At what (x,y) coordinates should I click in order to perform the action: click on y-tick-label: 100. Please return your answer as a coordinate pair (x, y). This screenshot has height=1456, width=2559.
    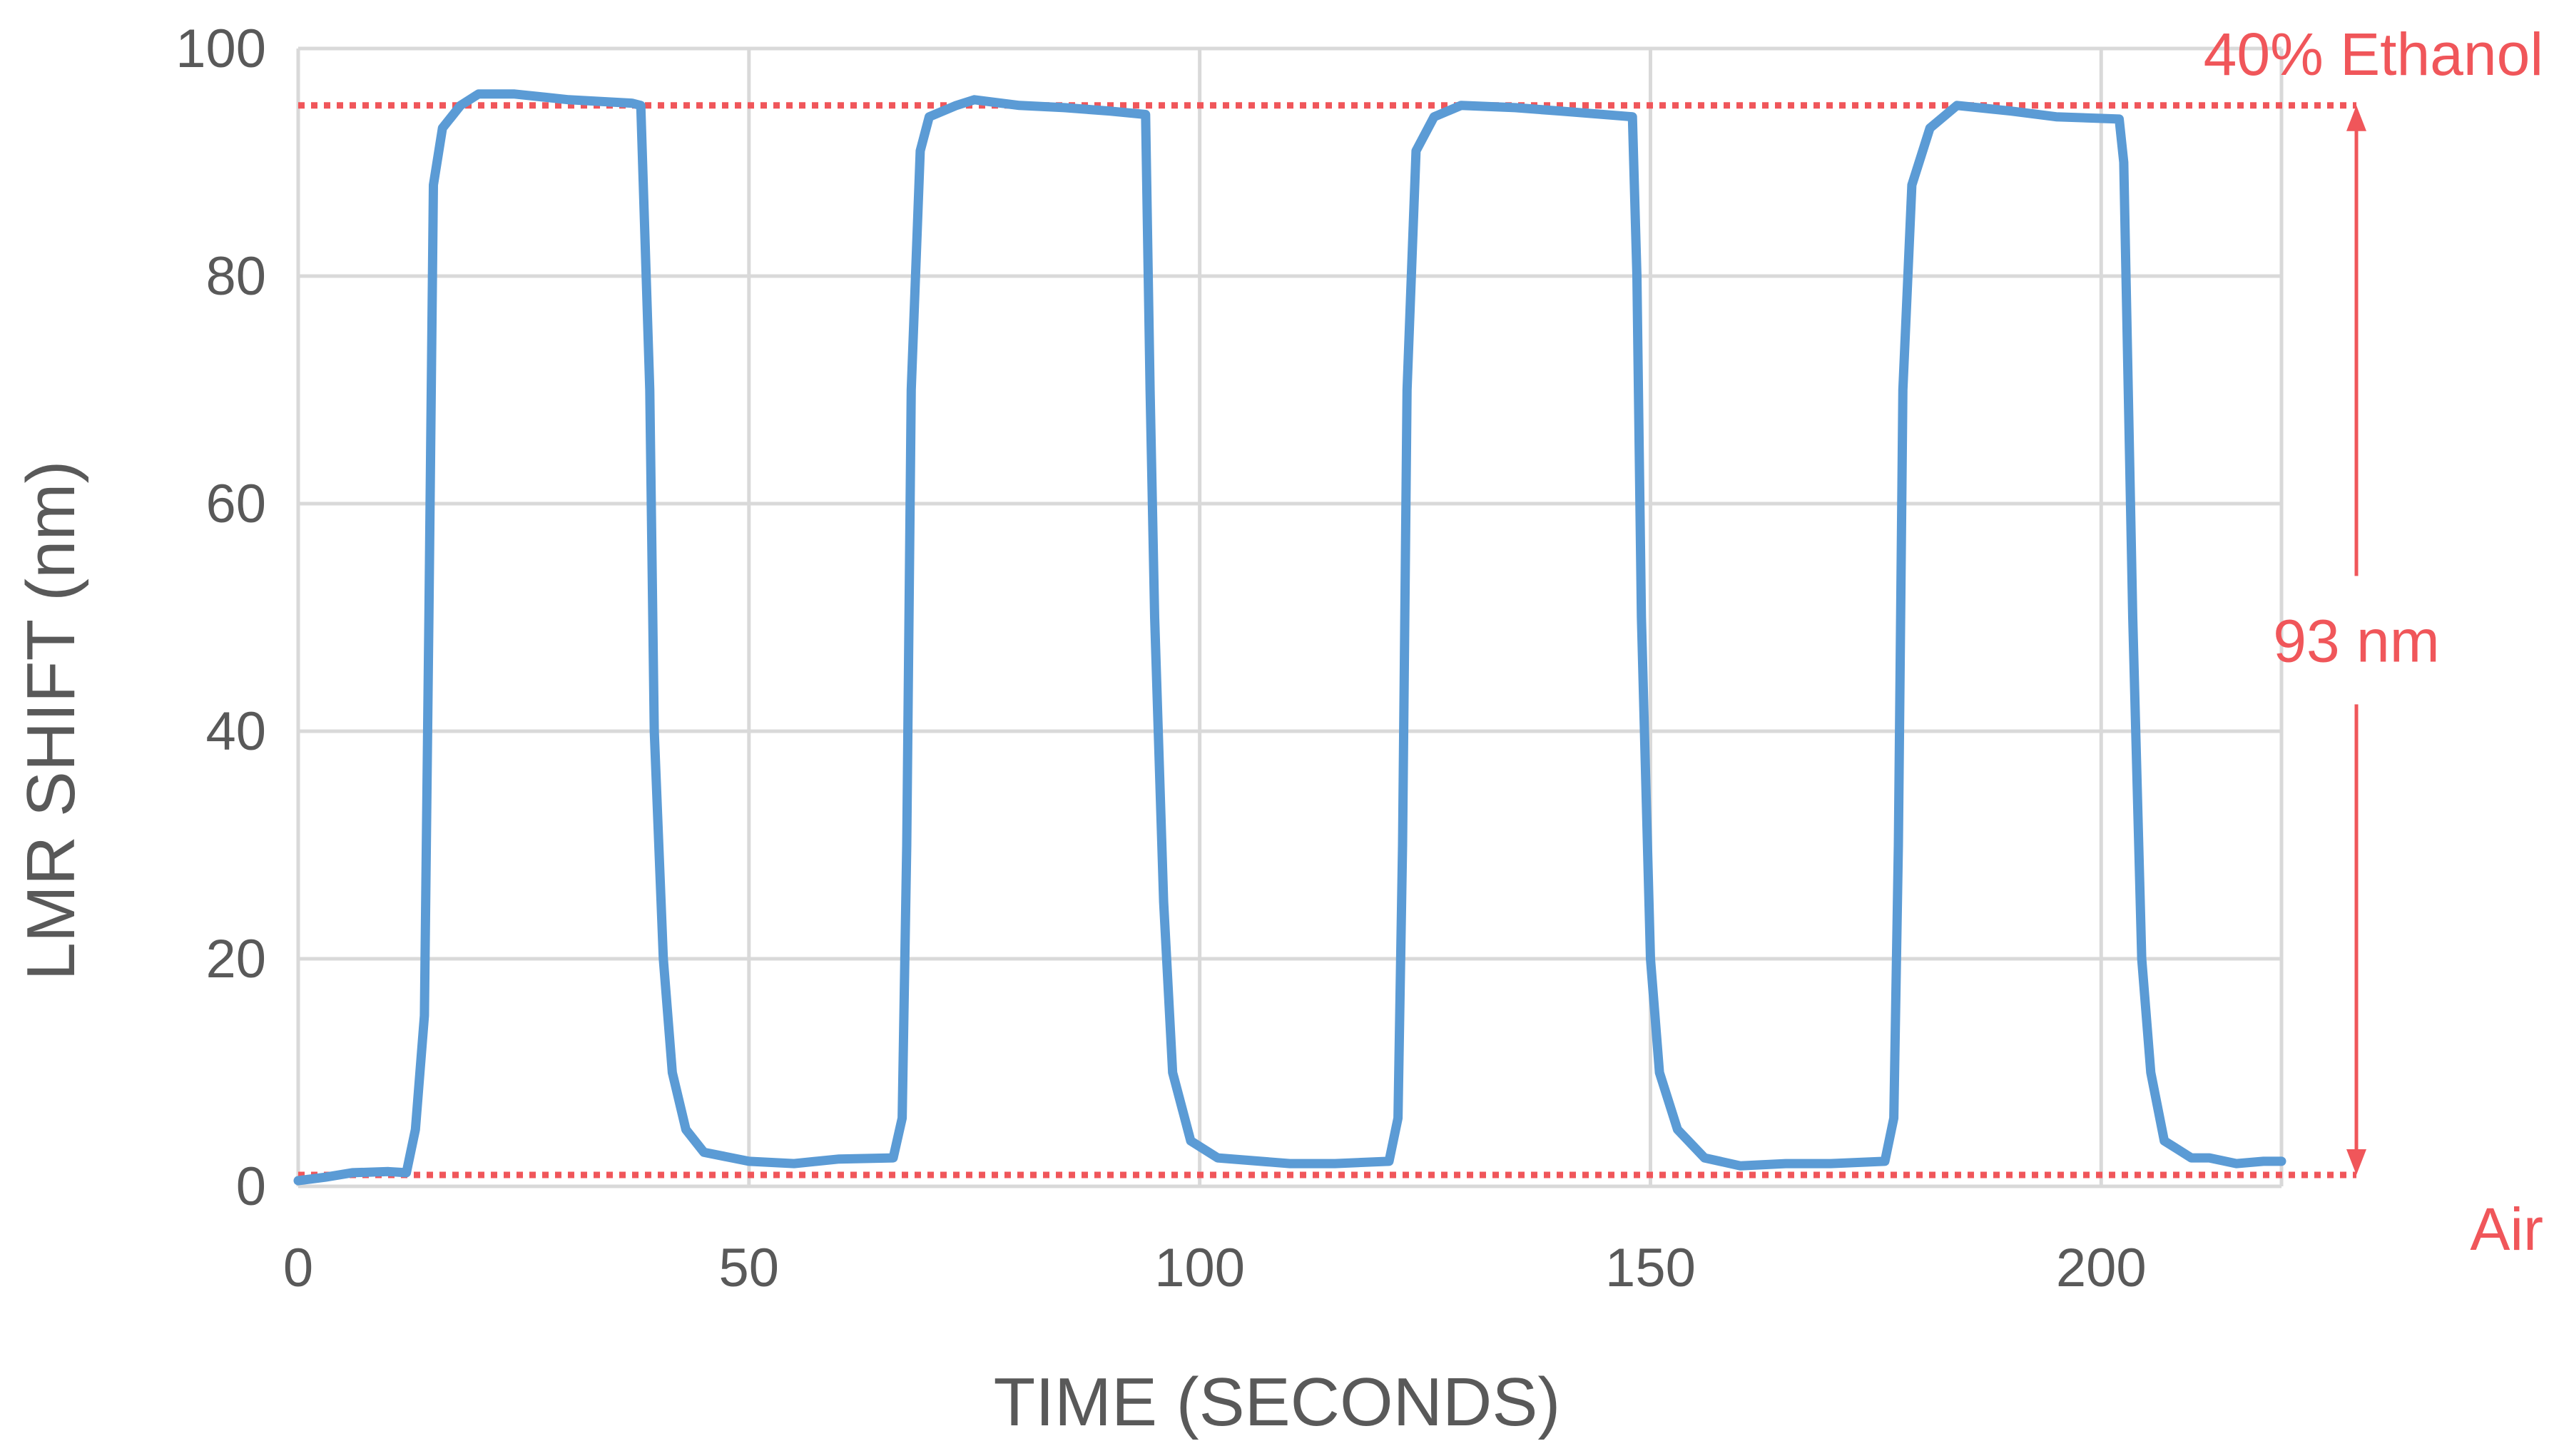
    Looking at the image, I should click on (221, 49).